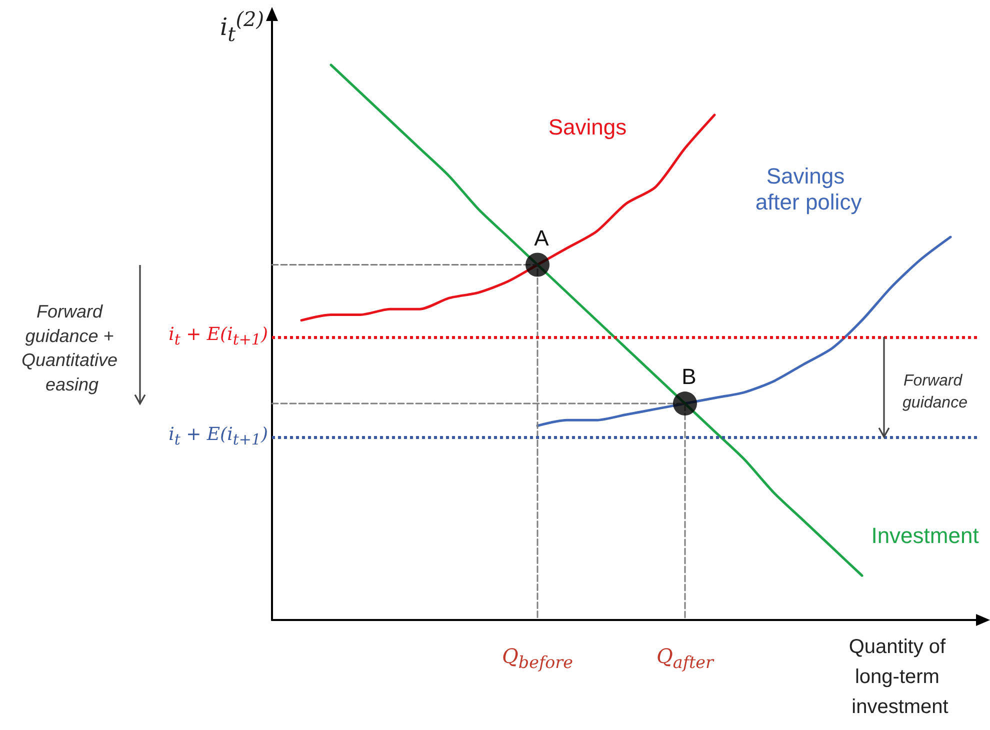 This screenshot has height=730, width=990. What do you see at coordinates (587, 127) in the screenshot?
I see `text: Savings` at bounding box center [587, 127].